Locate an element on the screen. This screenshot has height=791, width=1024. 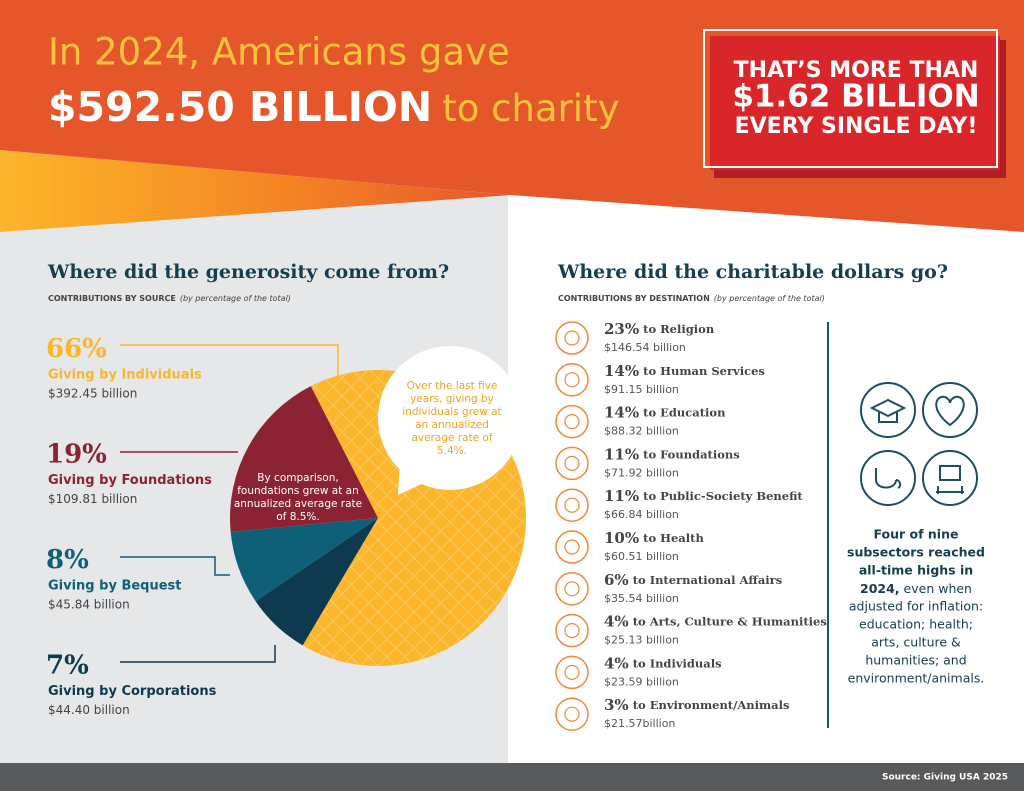
annotation-pointer is located at coordinates (414, 477).